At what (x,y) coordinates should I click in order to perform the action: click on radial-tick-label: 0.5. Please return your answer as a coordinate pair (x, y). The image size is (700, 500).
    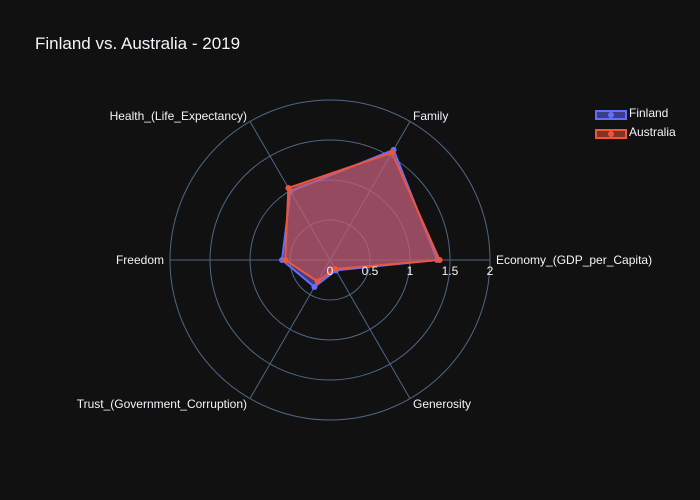
    Looking at the image, I should click on (370, 271).